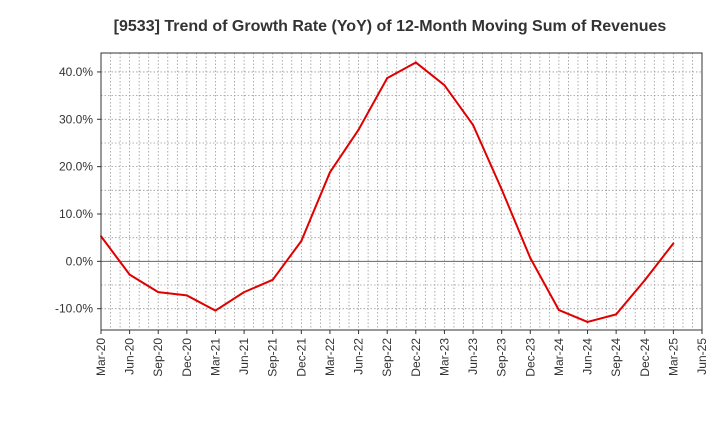 Image resolution: width=720 pixels, height=440 pixels. What do you see at coordinates (473, 356) in the screenshot?
I see `x-tick-label: Jun-23` at bounding box center [473, 356].